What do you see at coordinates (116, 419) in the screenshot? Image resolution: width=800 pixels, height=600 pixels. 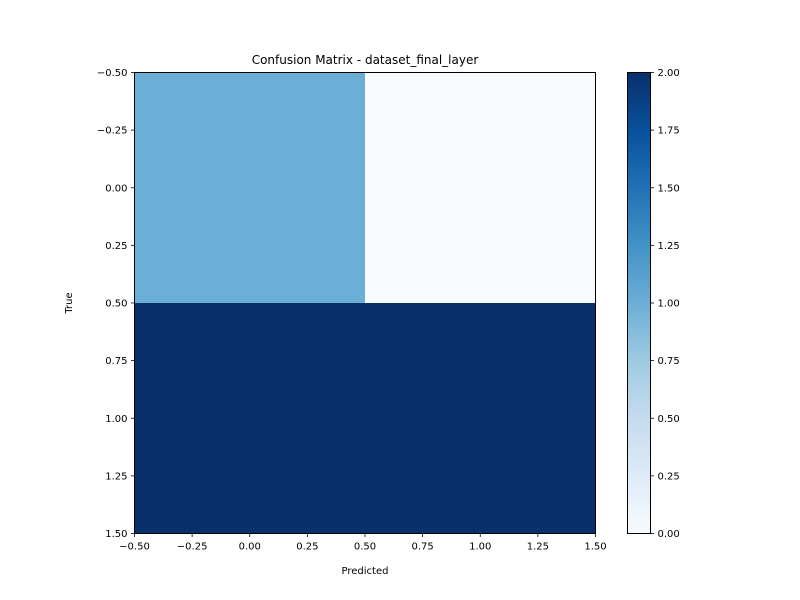 I see `y-tick-label: 1.00` at bounding box center [116, 419].